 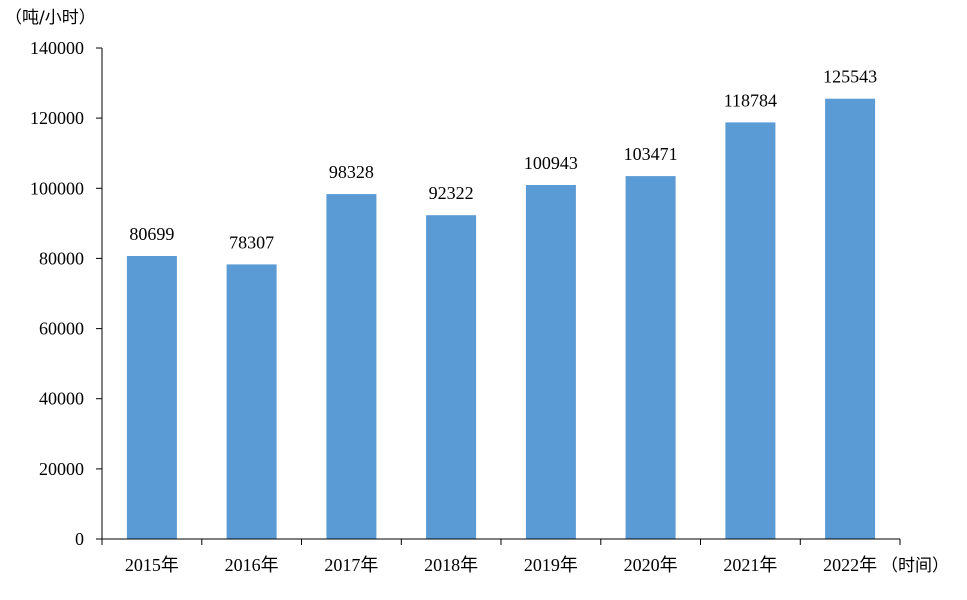 What do you see at coordinates (61, 258) in the screenshot?
I see `y-tick-label-4: 80000` at bounding box center [61, 258].